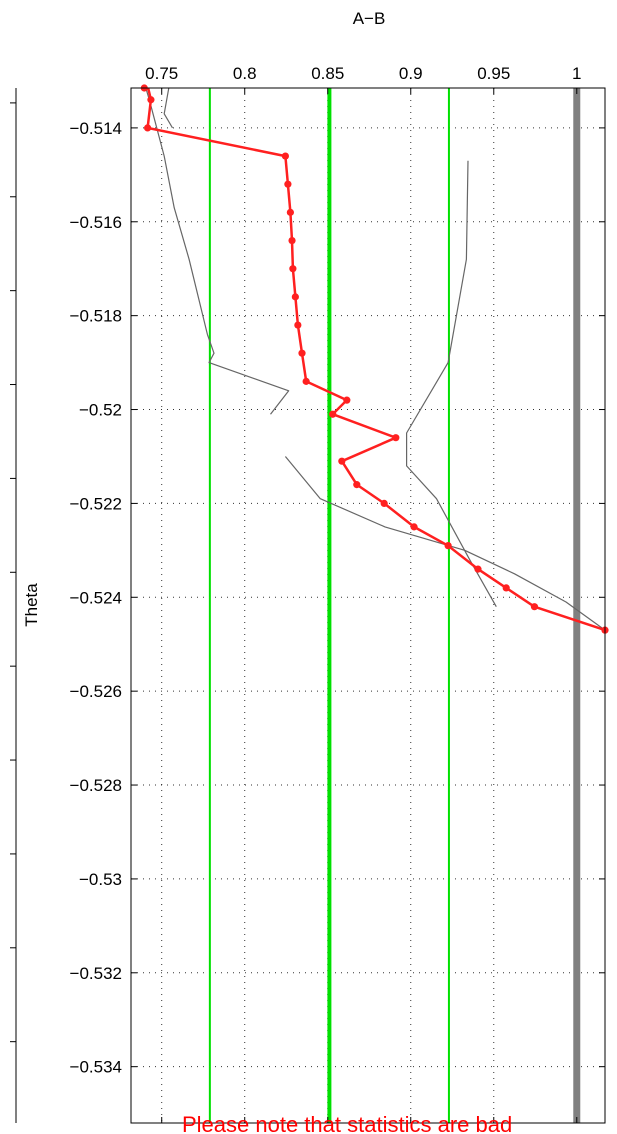 This screenshot has height=1134, width=617. Describe the element at coordinates (245, 73) in the screenshot. I see `x-tick-label: 0.8` at that location.